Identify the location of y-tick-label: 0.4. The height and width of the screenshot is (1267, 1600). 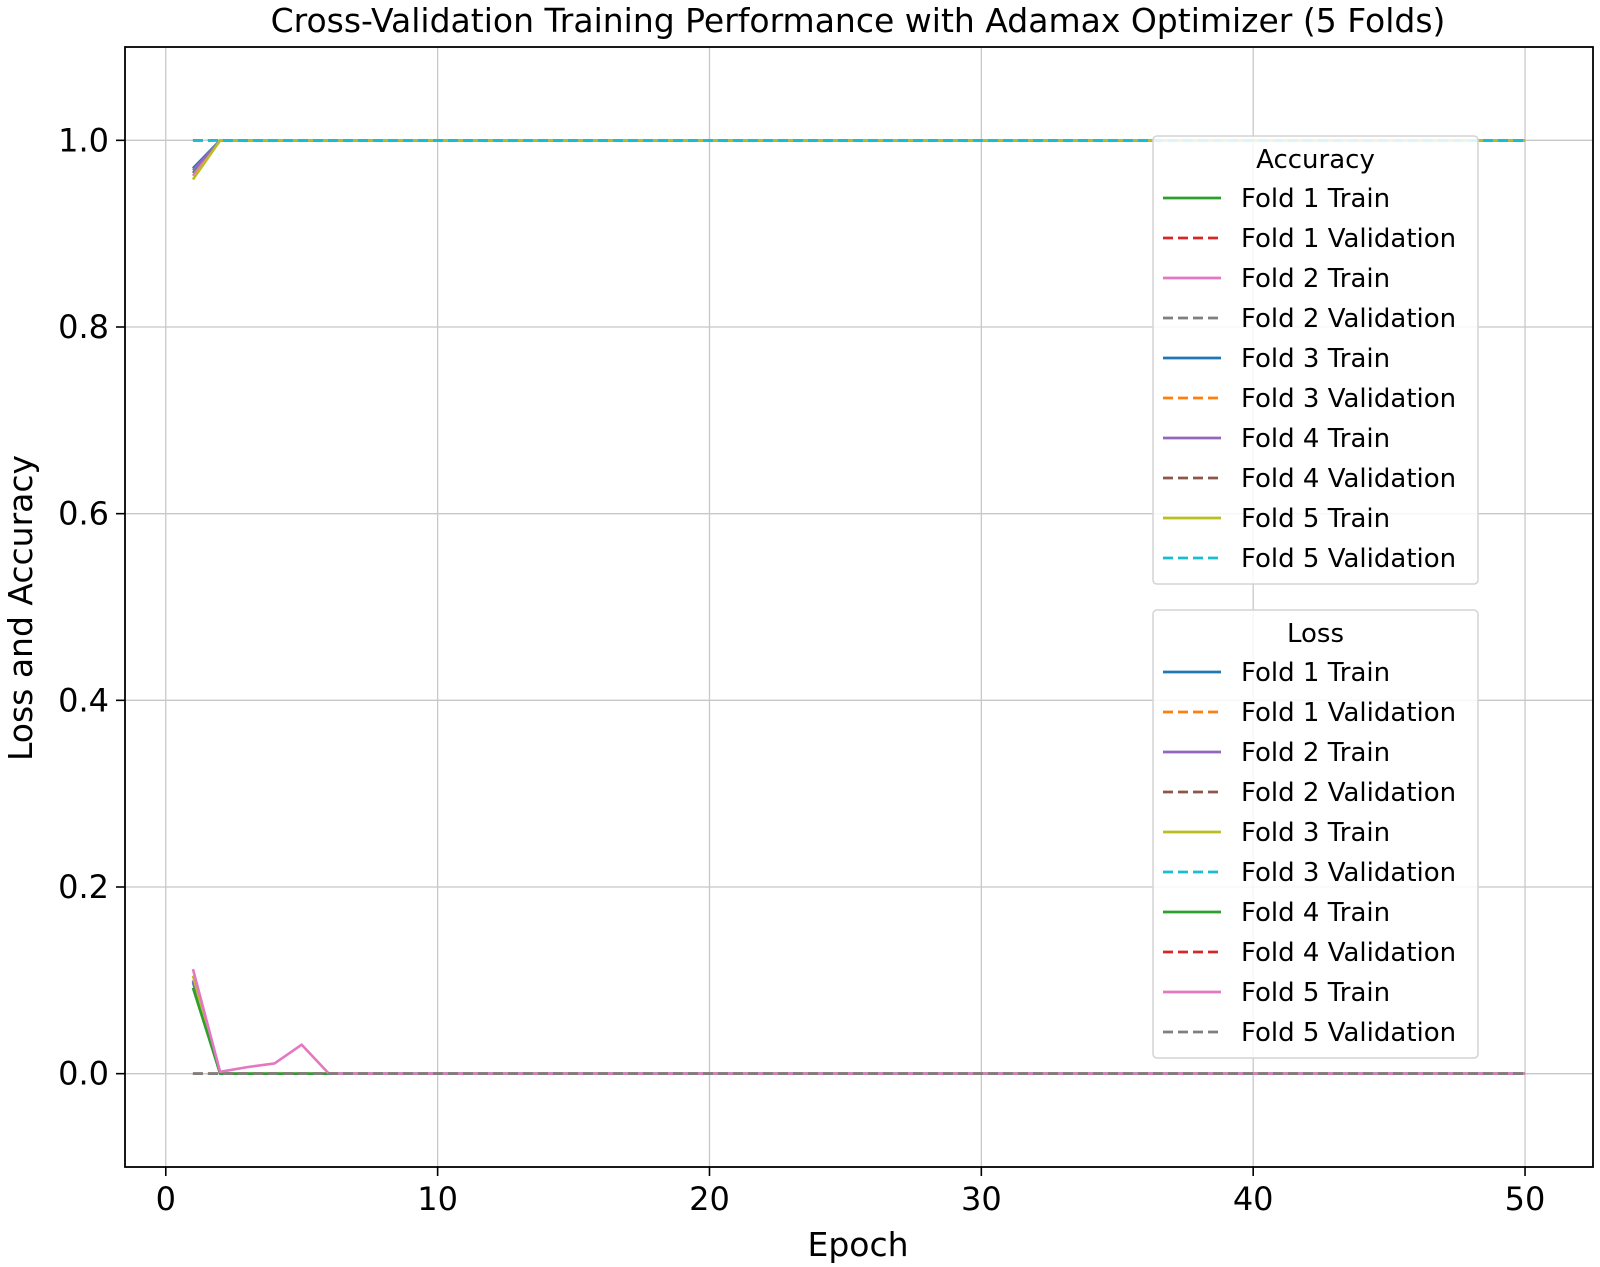
(83, 700).